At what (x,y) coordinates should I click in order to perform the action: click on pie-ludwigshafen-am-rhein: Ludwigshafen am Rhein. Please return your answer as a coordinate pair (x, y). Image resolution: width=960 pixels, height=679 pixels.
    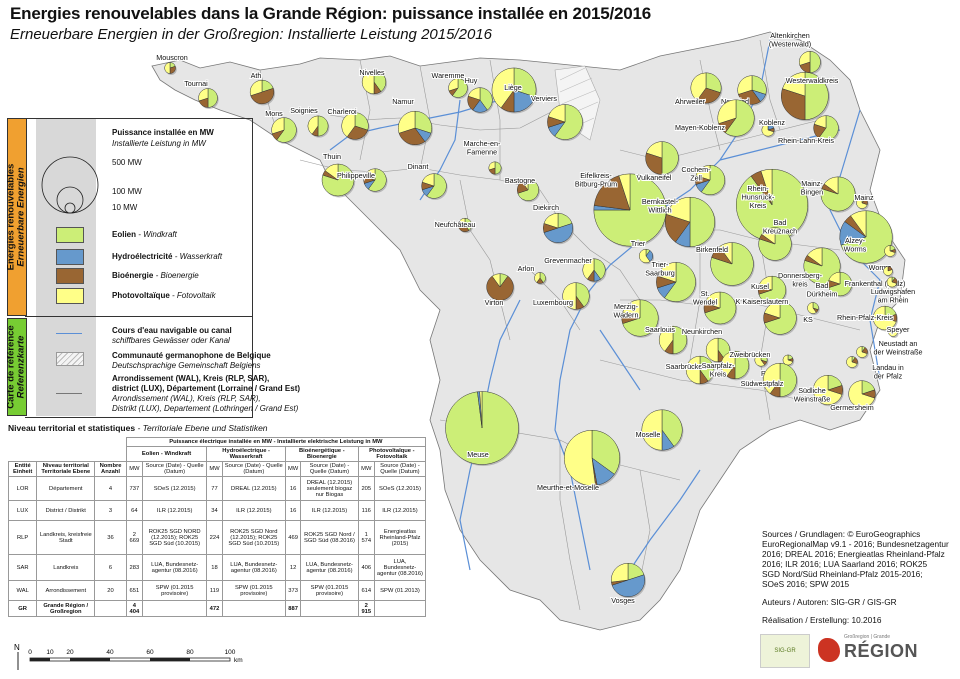
    Looking at the image, I should click on (893, 291).